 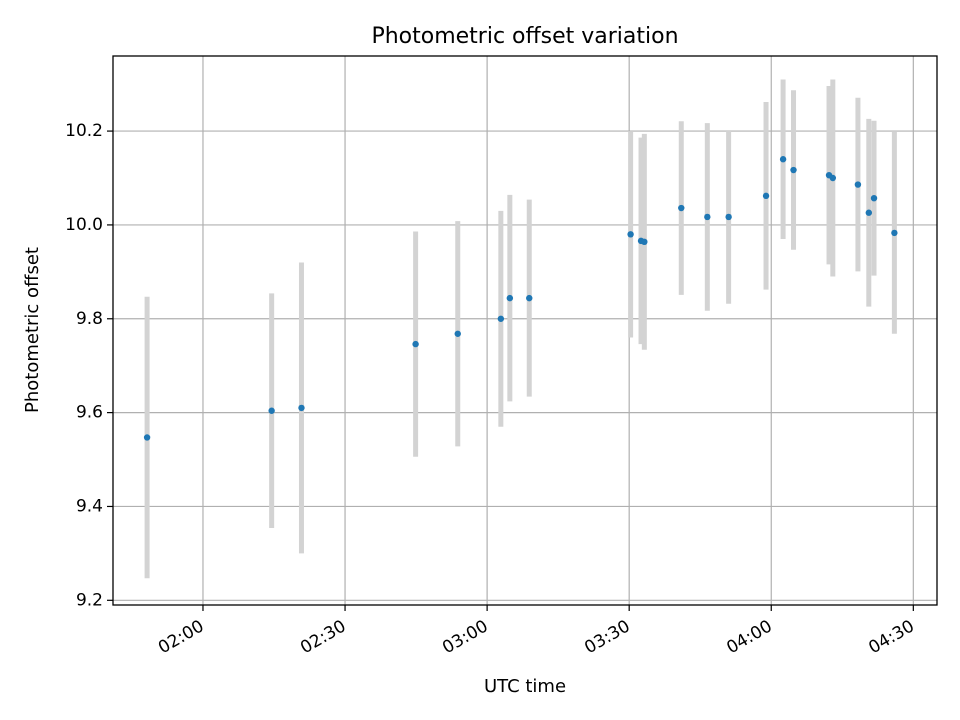 I want to click on y-axis-label: Photometric offset, so click(x=32, y=330).